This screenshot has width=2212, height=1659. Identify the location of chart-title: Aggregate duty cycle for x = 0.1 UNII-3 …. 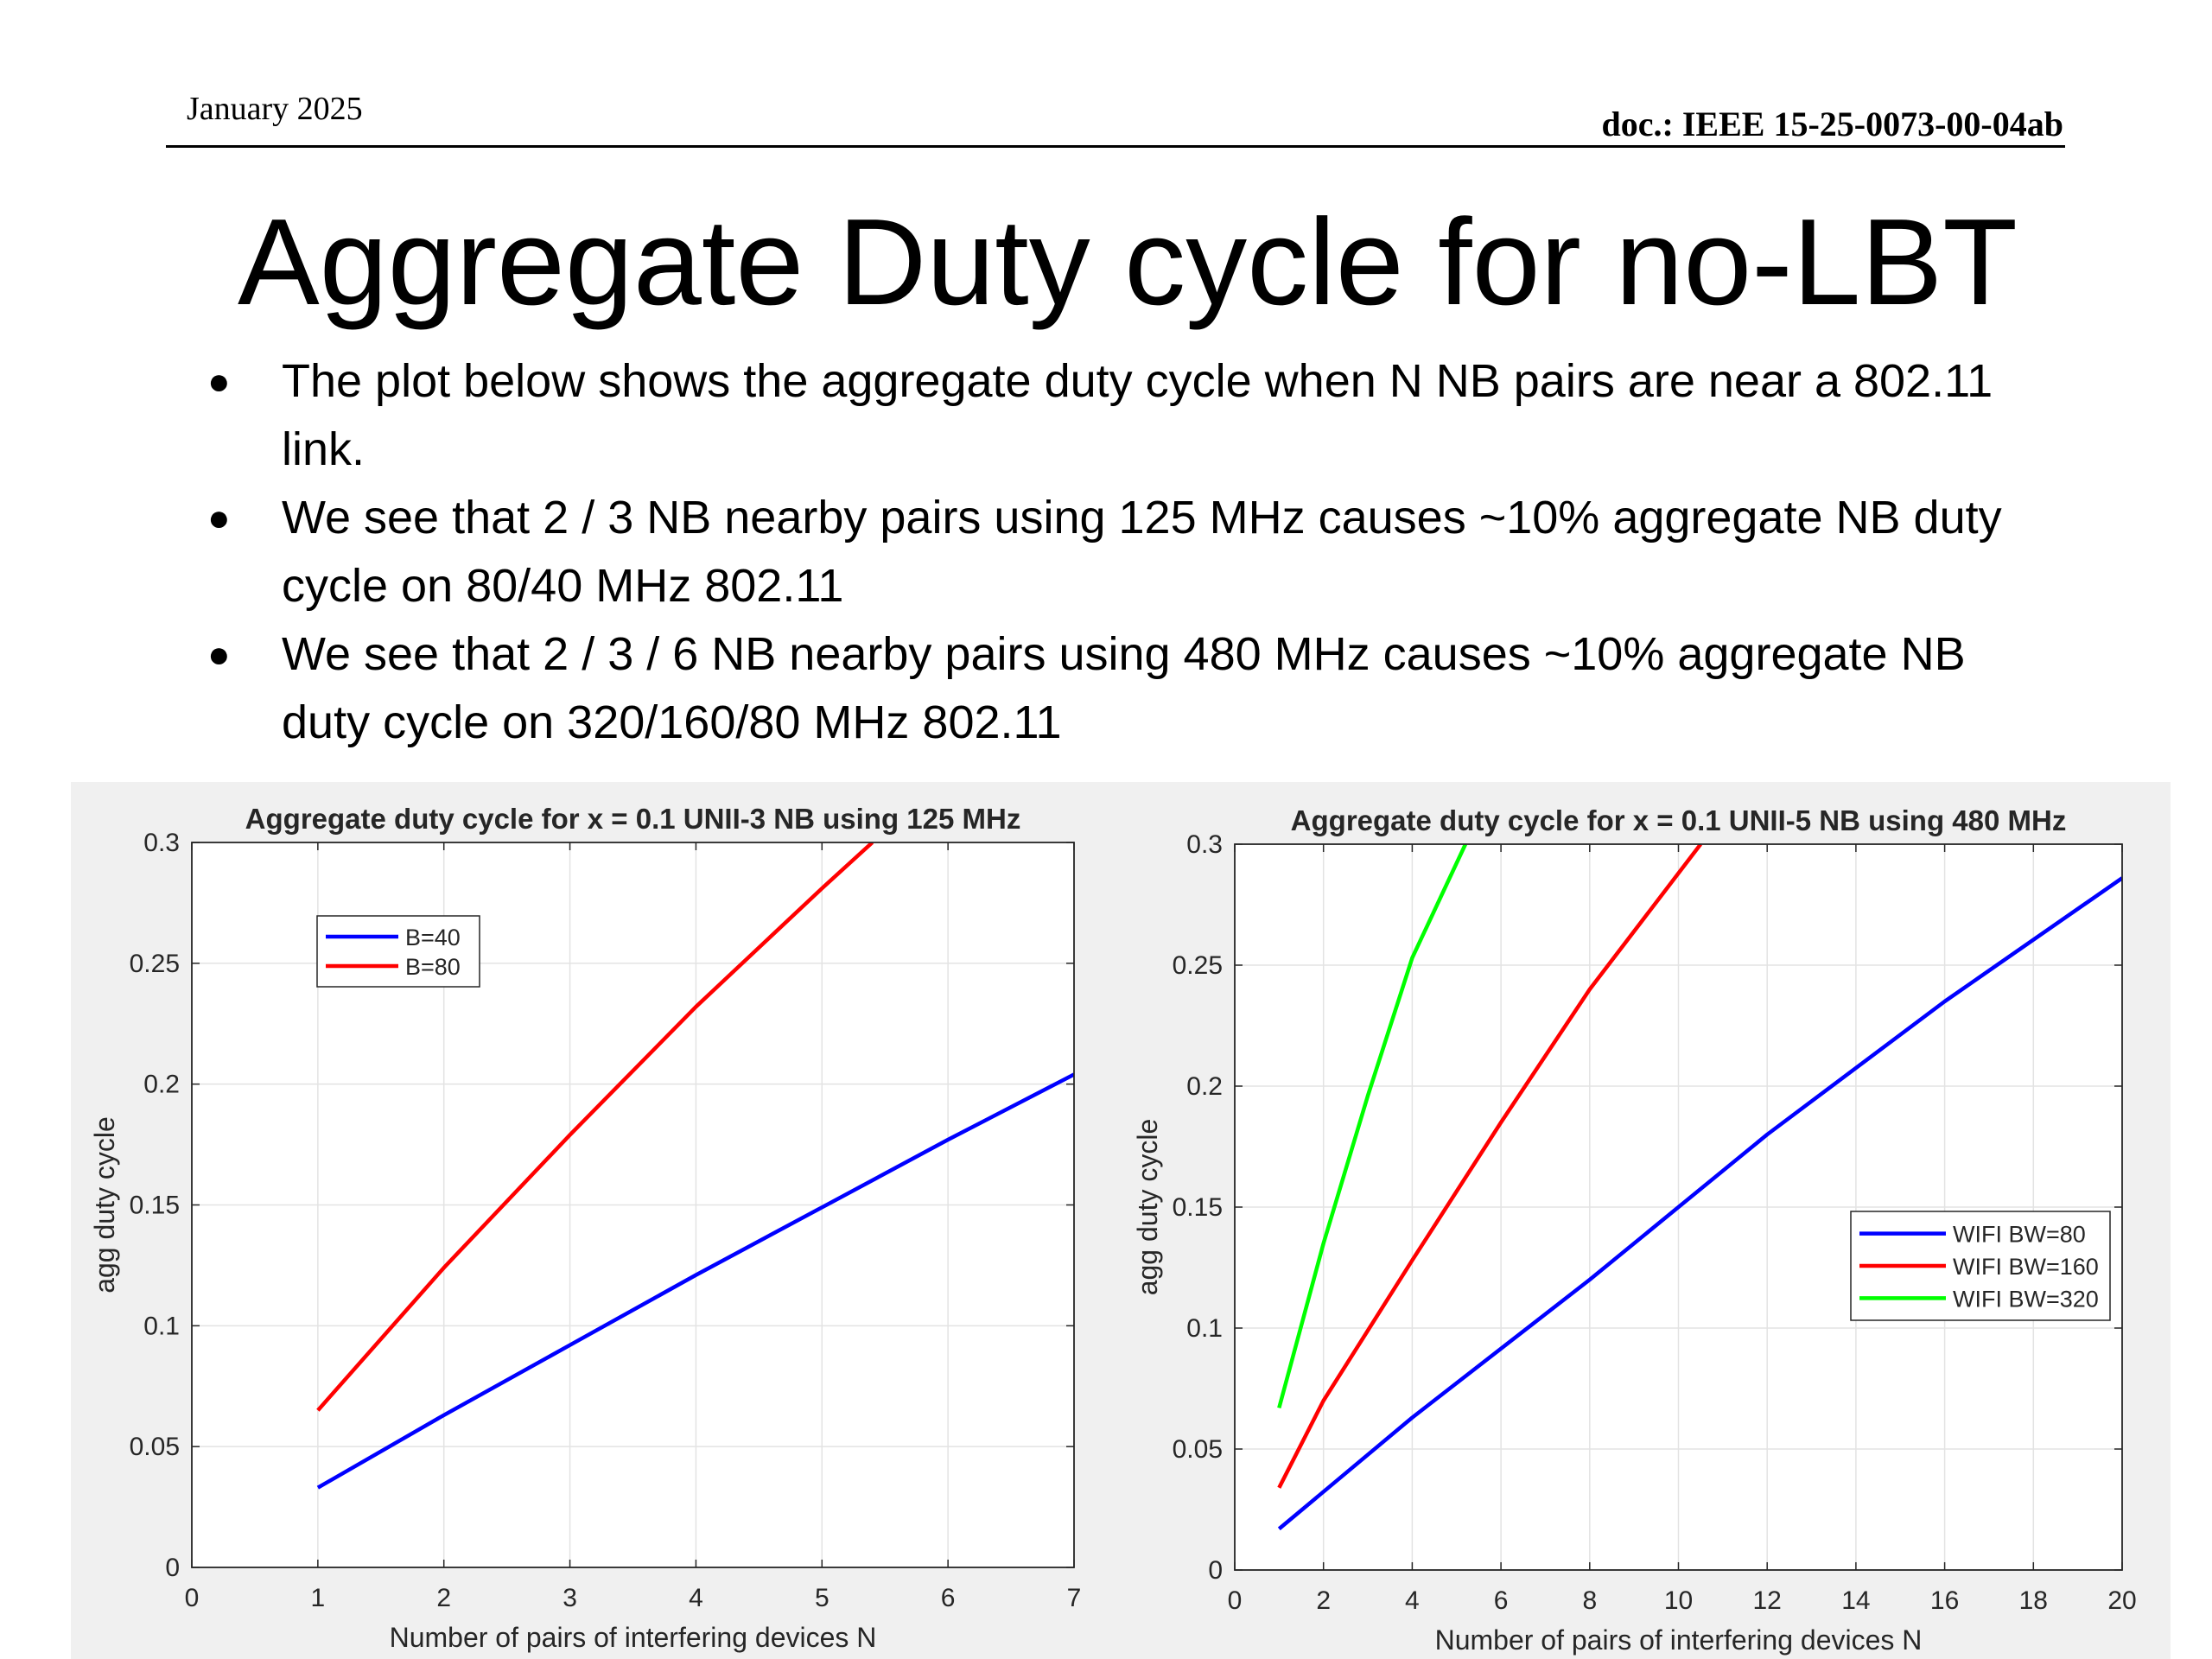
(633, 819).